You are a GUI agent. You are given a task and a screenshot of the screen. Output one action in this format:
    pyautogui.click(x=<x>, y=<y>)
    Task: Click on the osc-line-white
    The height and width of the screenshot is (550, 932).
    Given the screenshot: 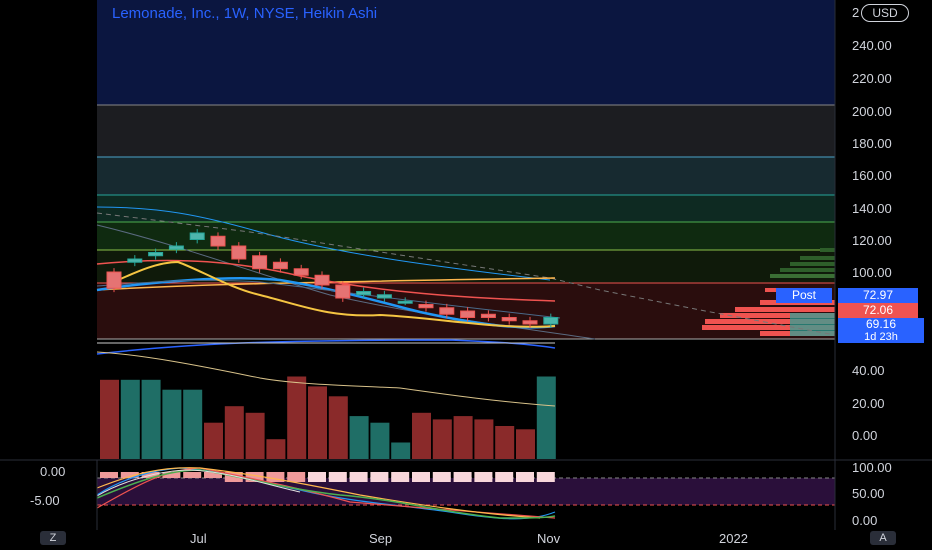 What is the action you would take?
    pyautogui.click(x=198, y=483)
    